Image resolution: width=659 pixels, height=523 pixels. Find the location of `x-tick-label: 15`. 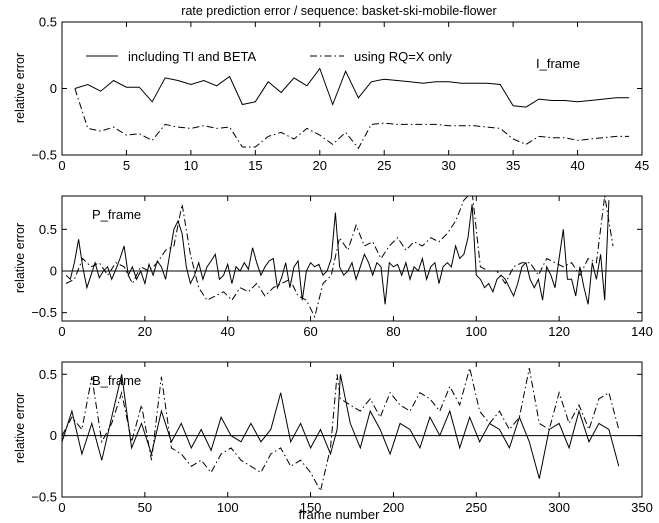

x-tick-label: 15 is located at coordinates (255, 165).